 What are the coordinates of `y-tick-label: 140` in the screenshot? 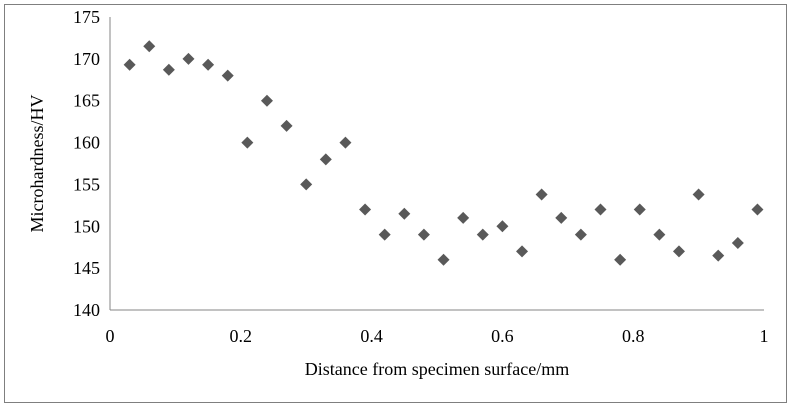 It's located at (86, 310).